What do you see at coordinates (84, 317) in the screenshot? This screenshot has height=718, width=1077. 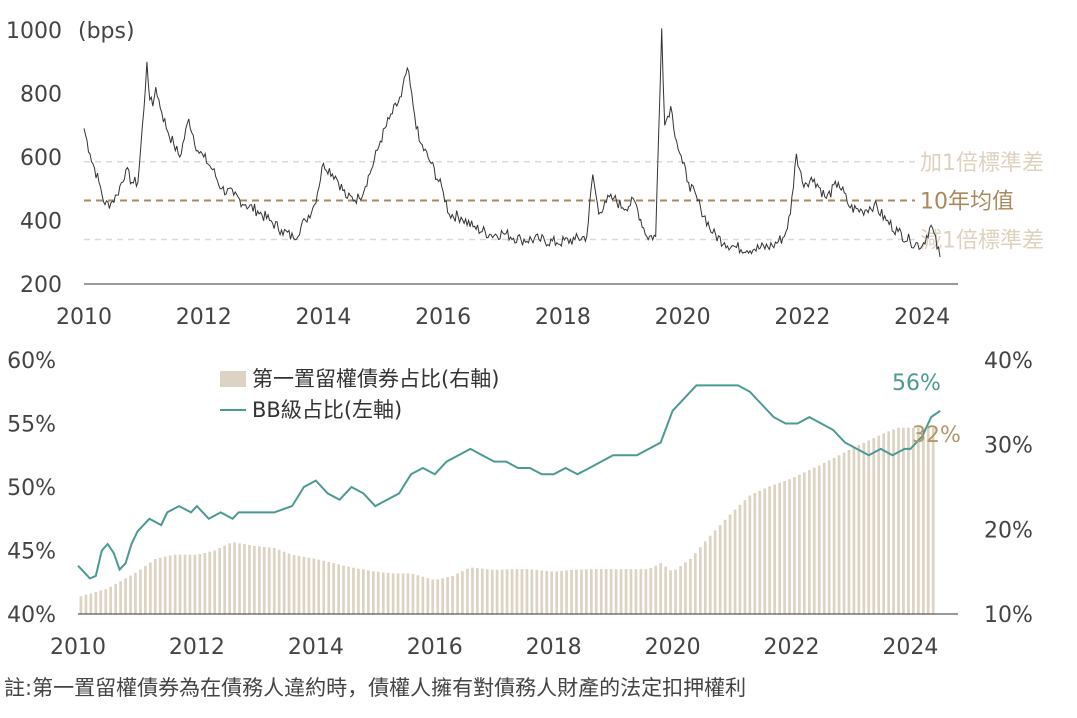 I see `x-tick-label: 2010` at bounding box center [84, 317].